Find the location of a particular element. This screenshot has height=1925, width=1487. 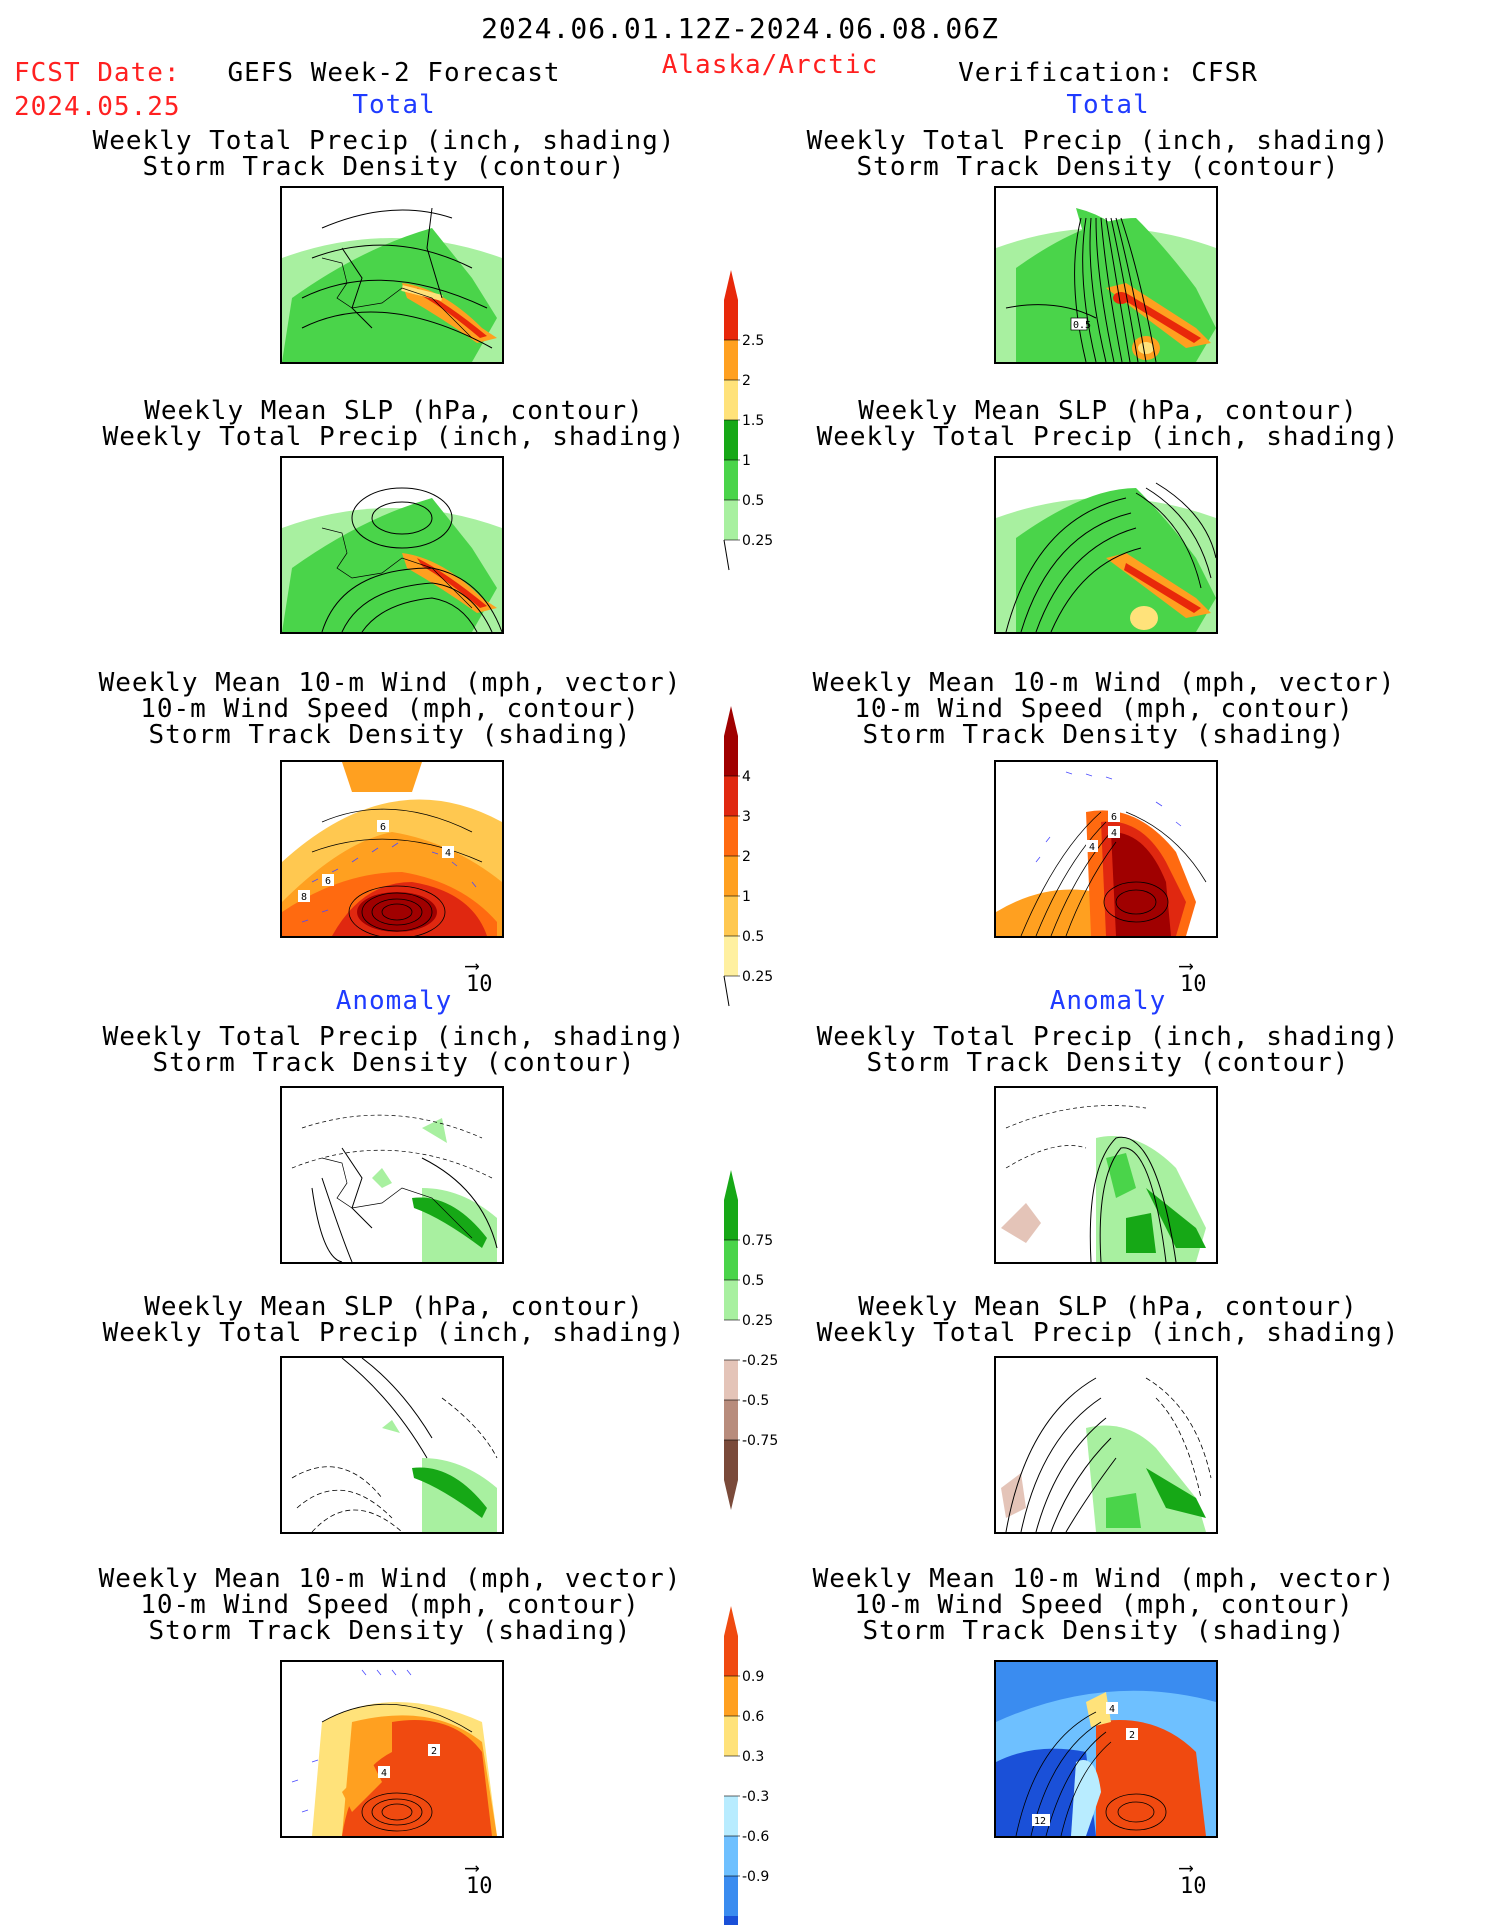

map-total-slp-precip-verification is located at coordinates (1106, 545).